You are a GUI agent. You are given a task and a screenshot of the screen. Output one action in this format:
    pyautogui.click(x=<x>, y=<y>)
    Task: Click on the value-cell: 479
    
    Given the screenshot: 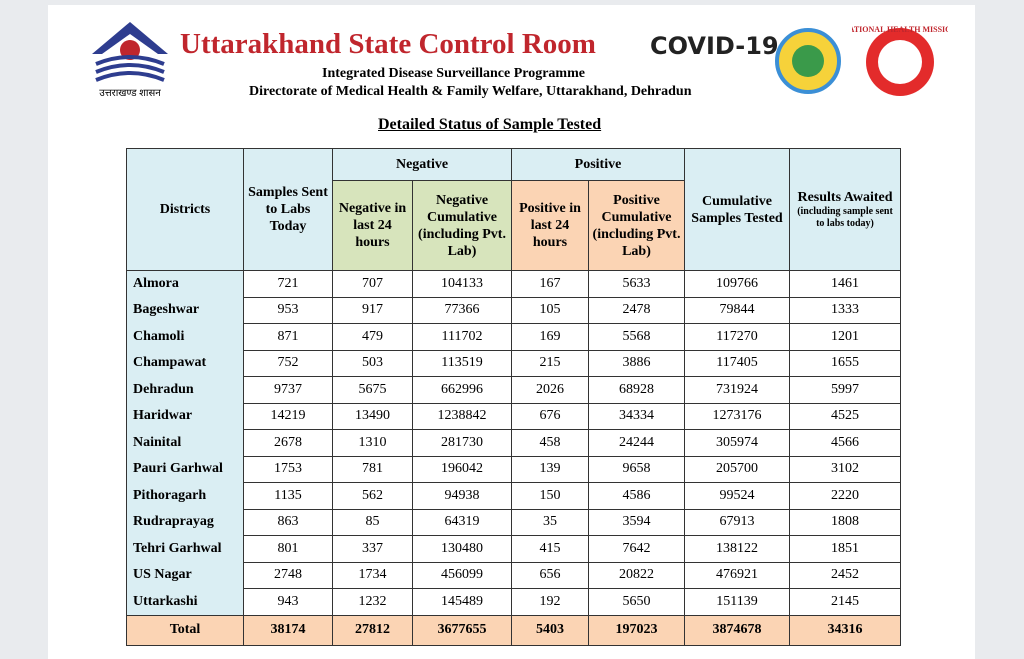 What is the action you would take?
    pyautogui.click(x=372, y=337)
    